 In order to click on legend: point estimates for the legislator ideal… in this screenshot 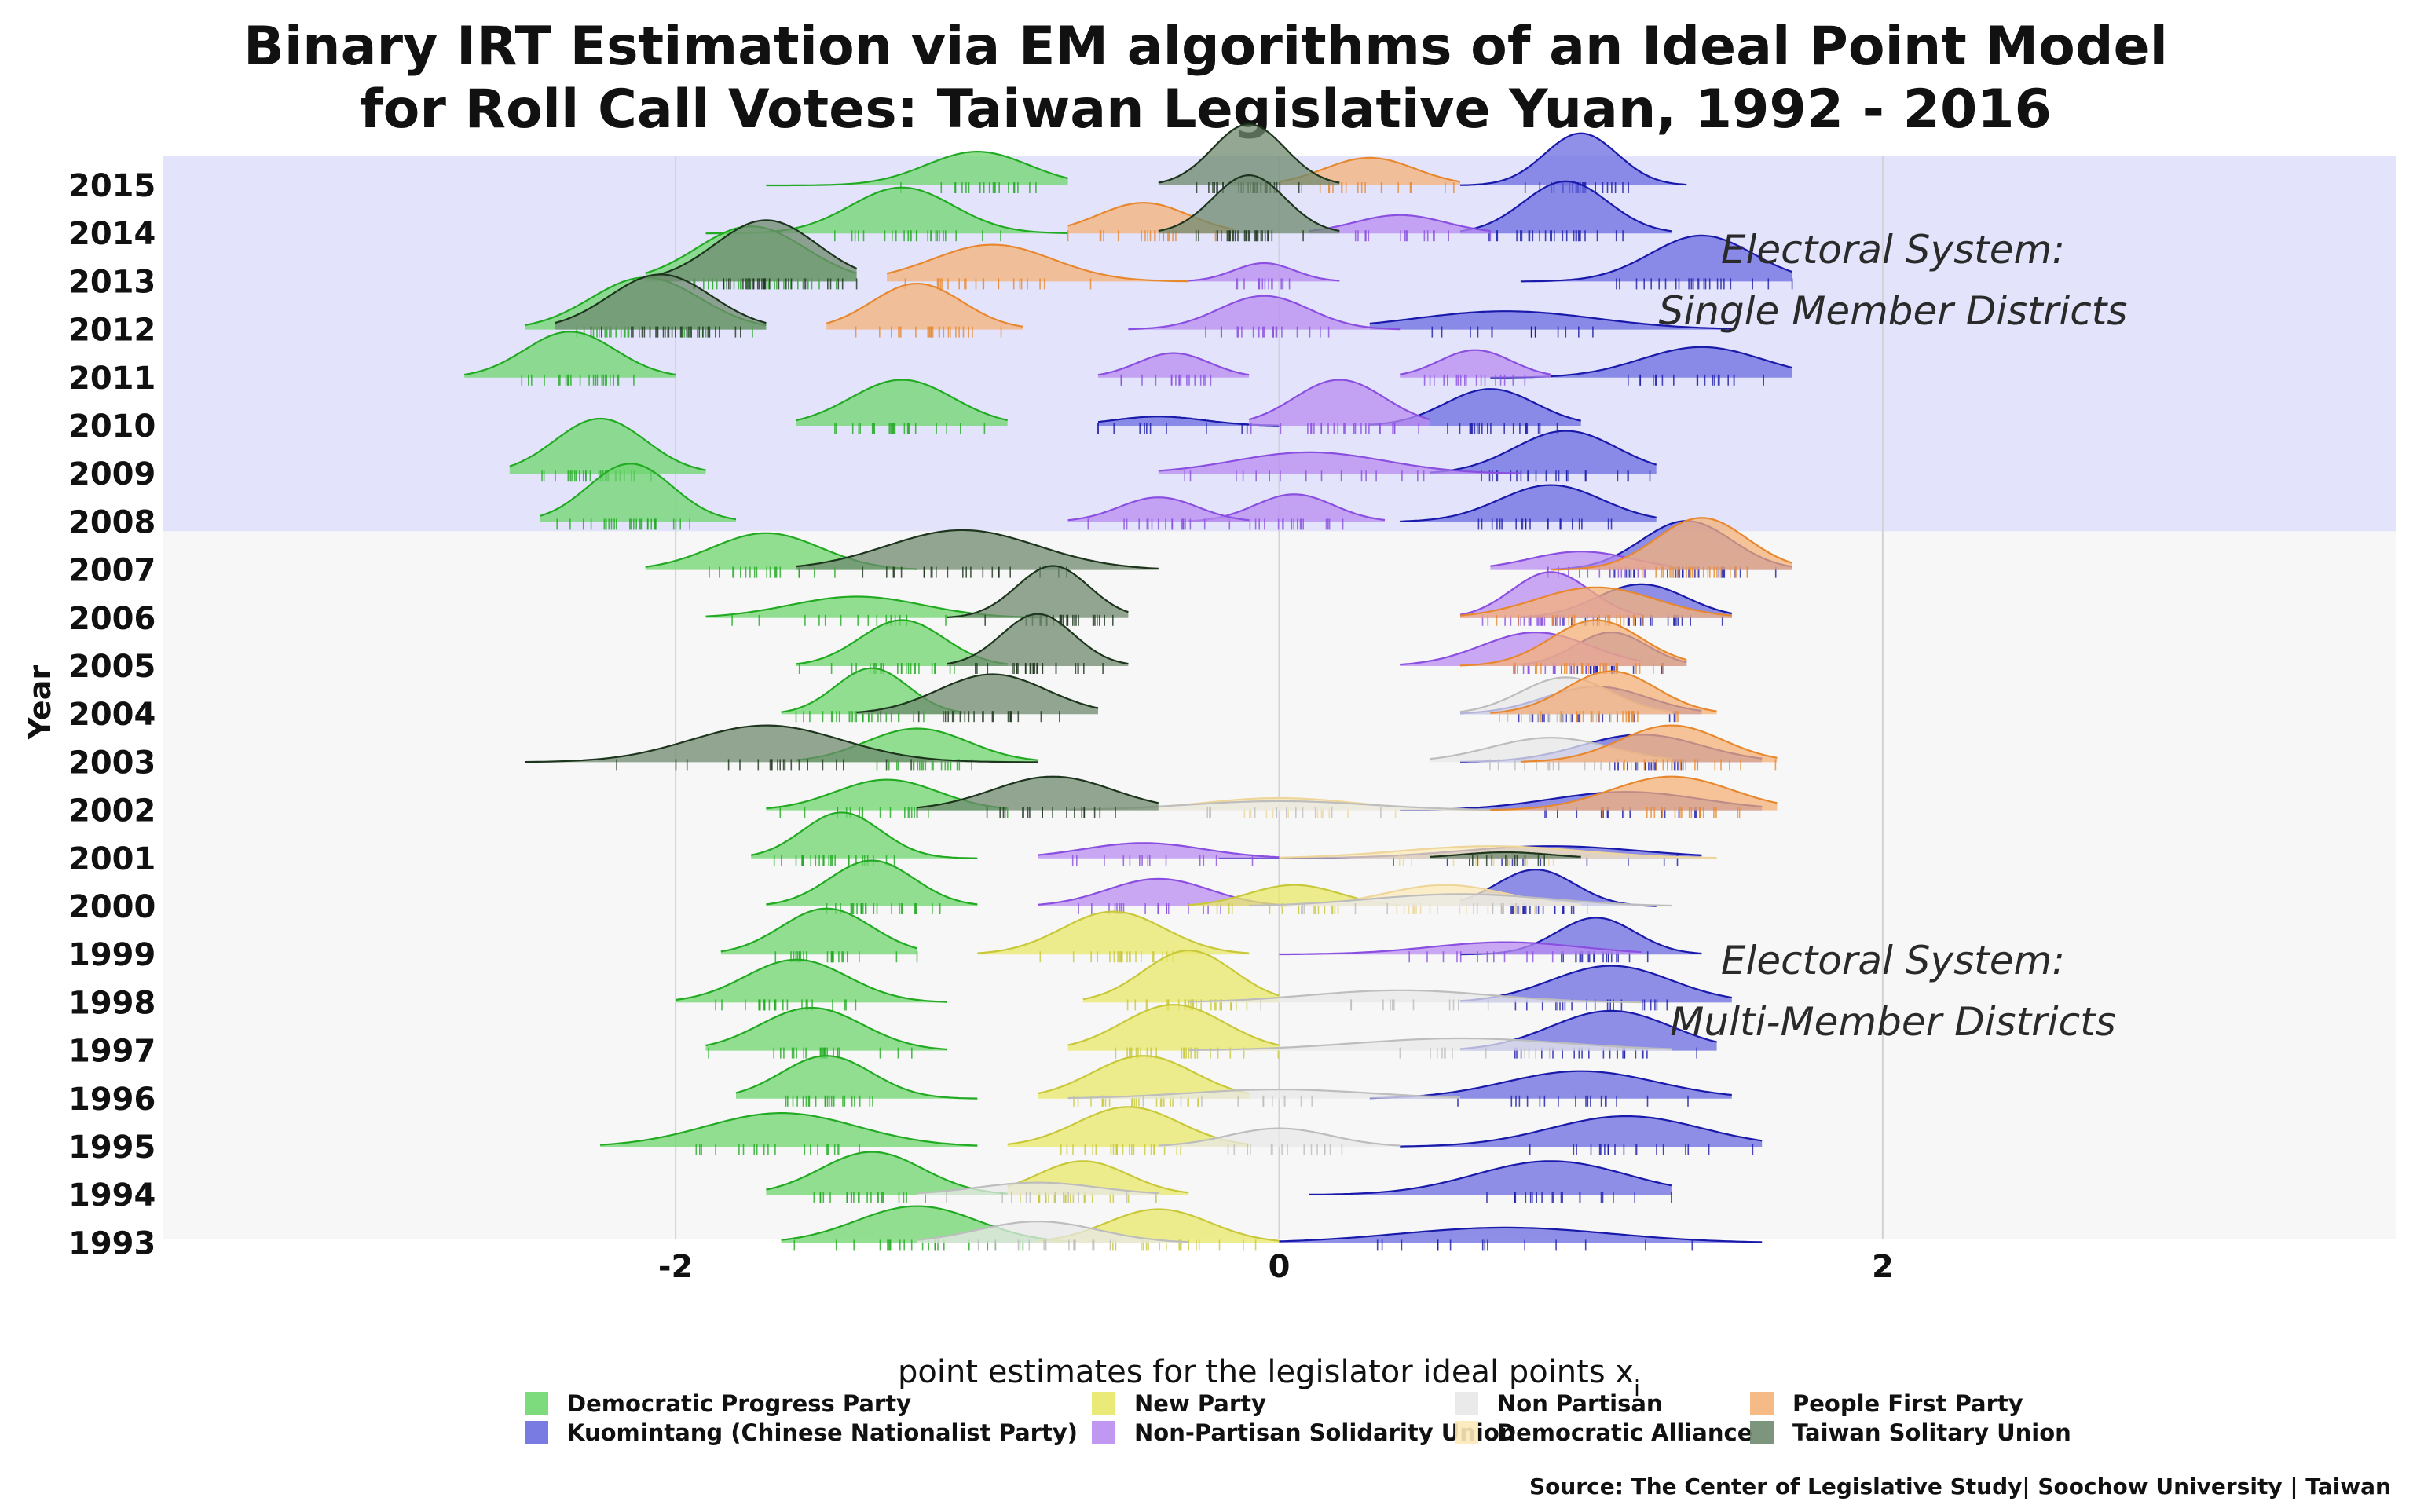, I will do `click(1298, 1400)`.